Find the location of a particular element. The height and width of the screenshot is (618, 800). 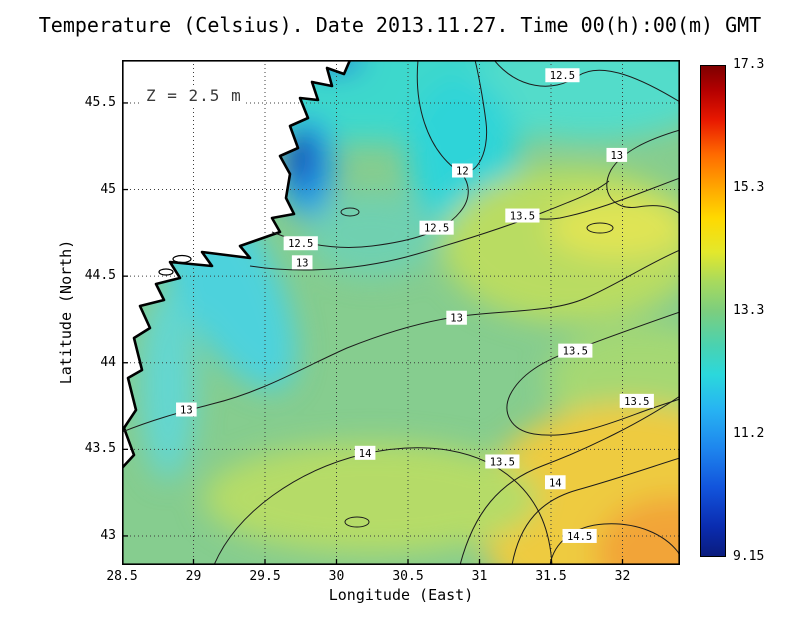

colorbar is located at coordinates (713, 311).